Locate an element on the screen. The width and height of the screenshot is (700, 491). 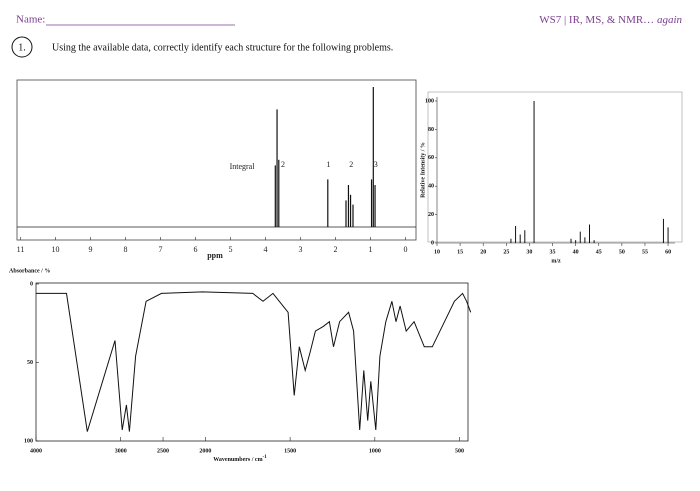
x-axis-label: ppm is located at coordinates (215, 255).